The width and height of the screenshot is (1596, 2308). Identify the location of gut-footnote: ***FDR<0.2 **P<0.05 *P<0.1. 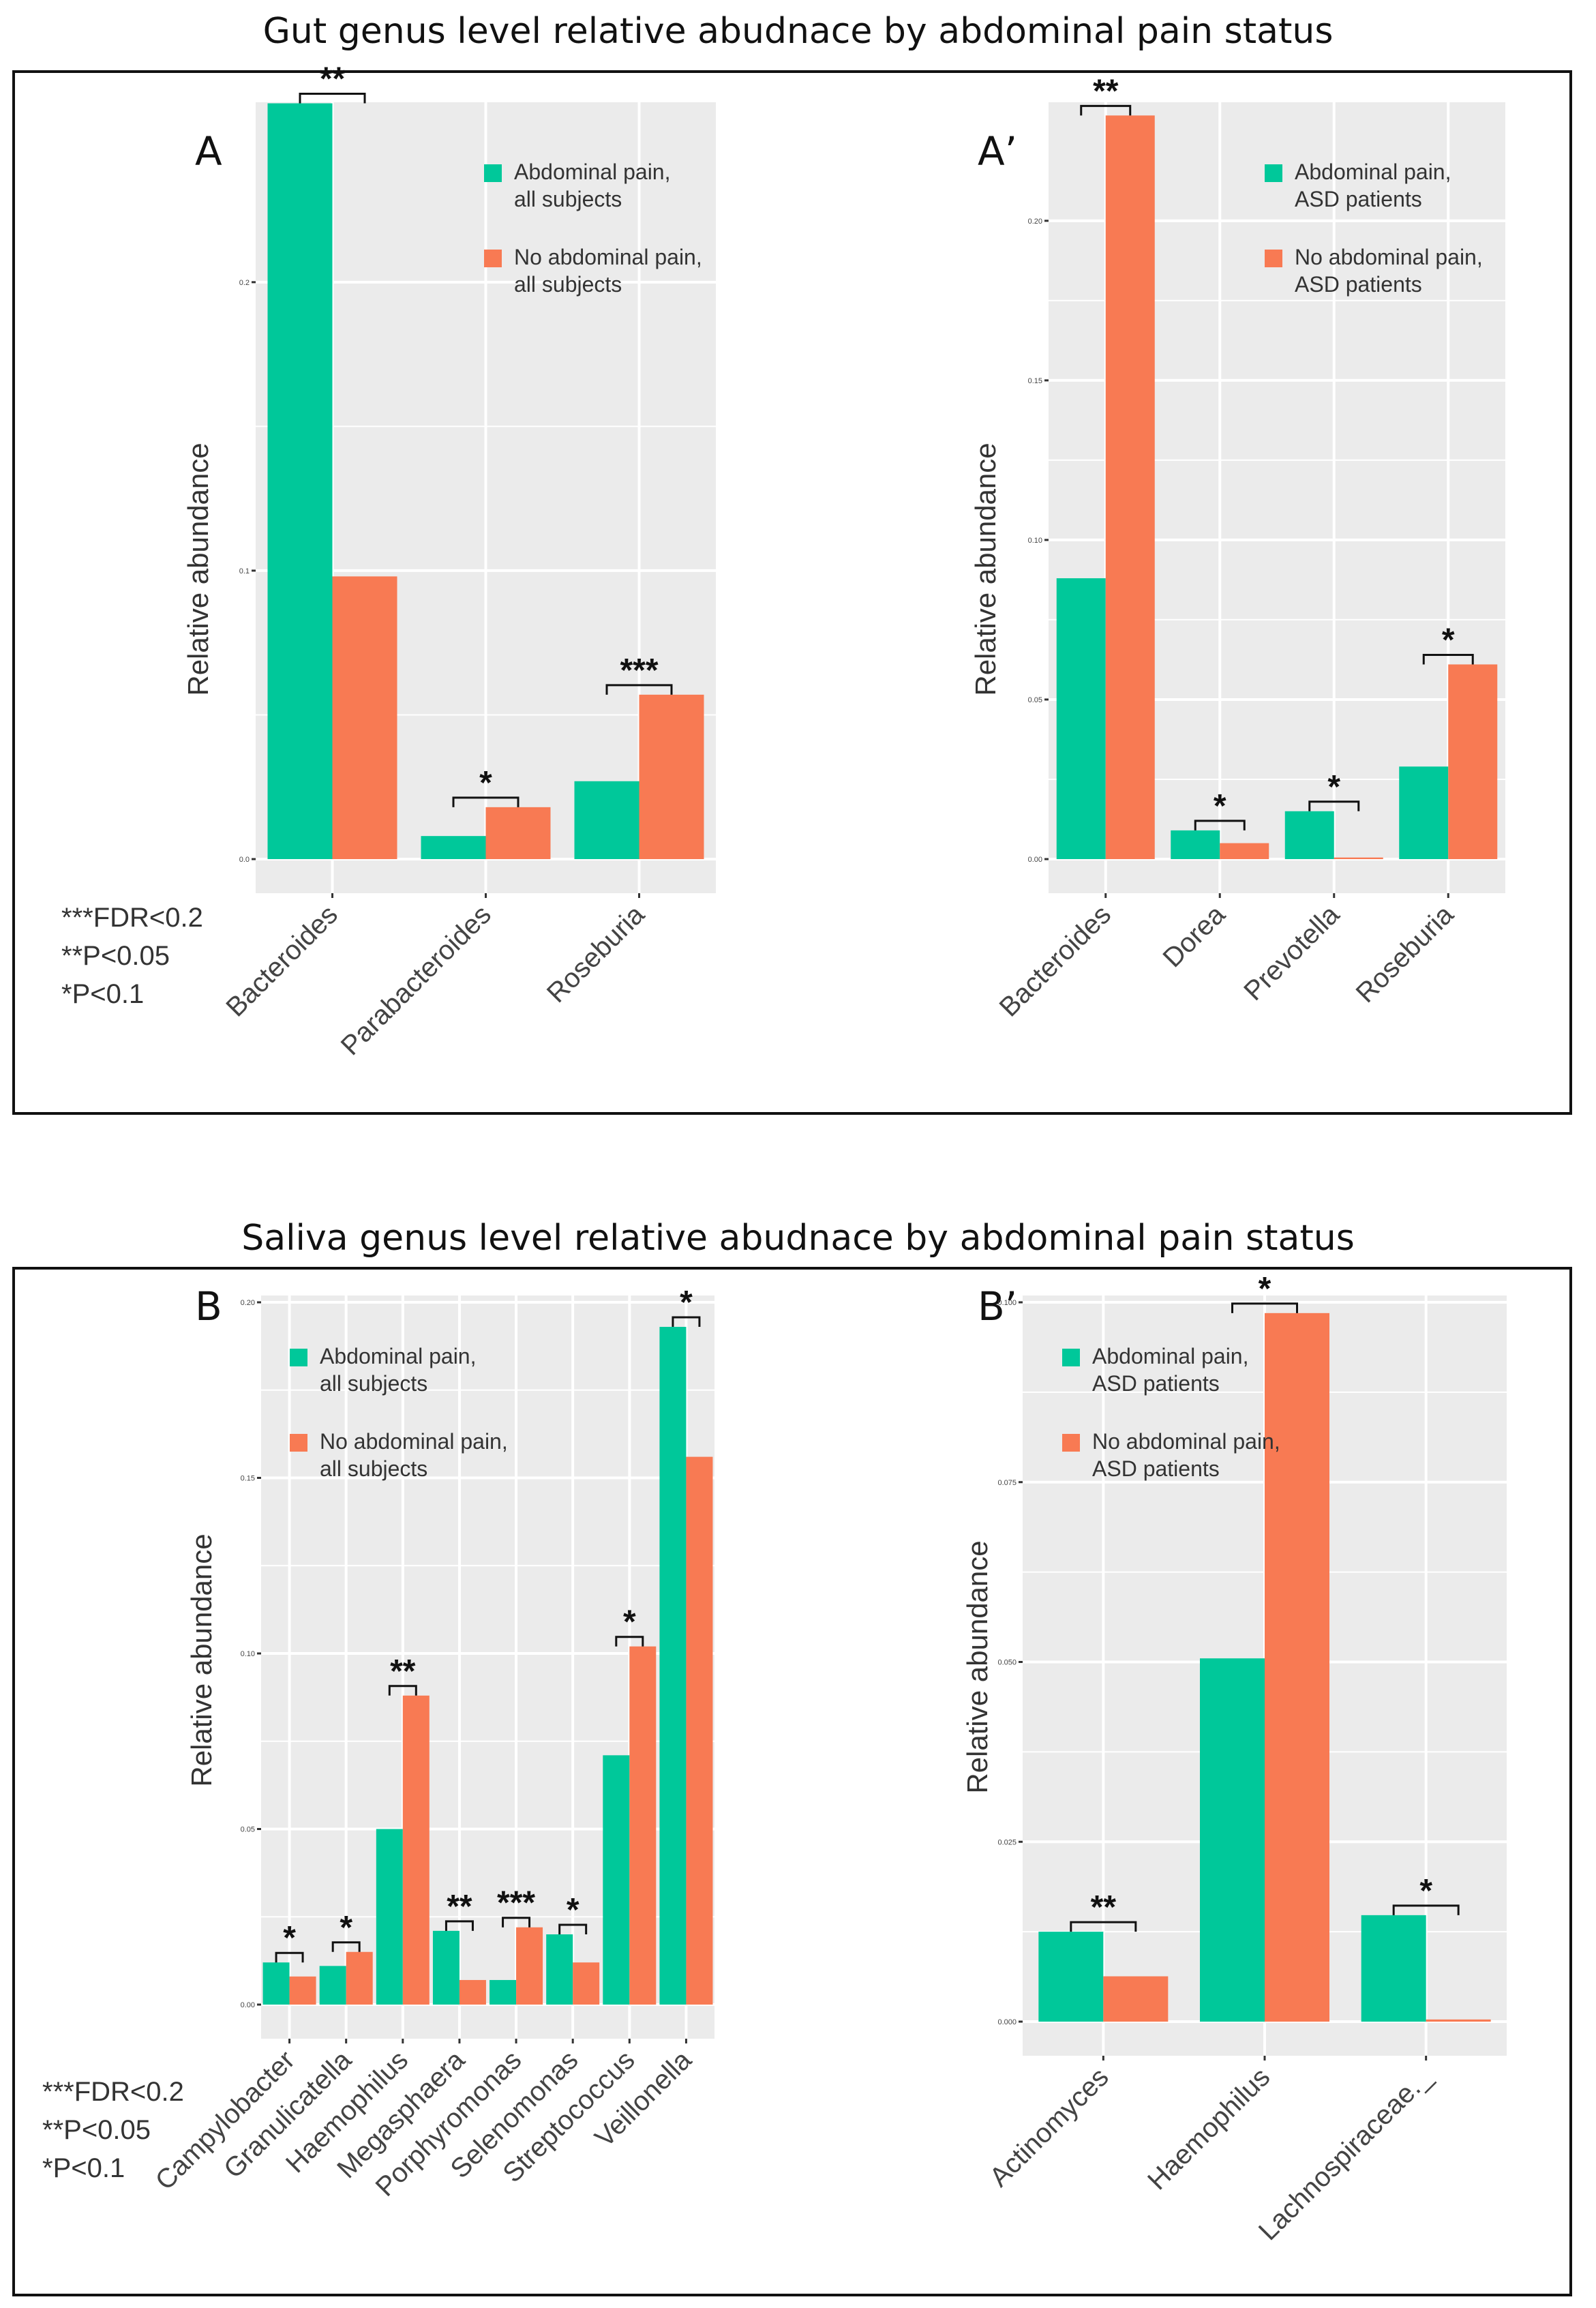
(132, 956).